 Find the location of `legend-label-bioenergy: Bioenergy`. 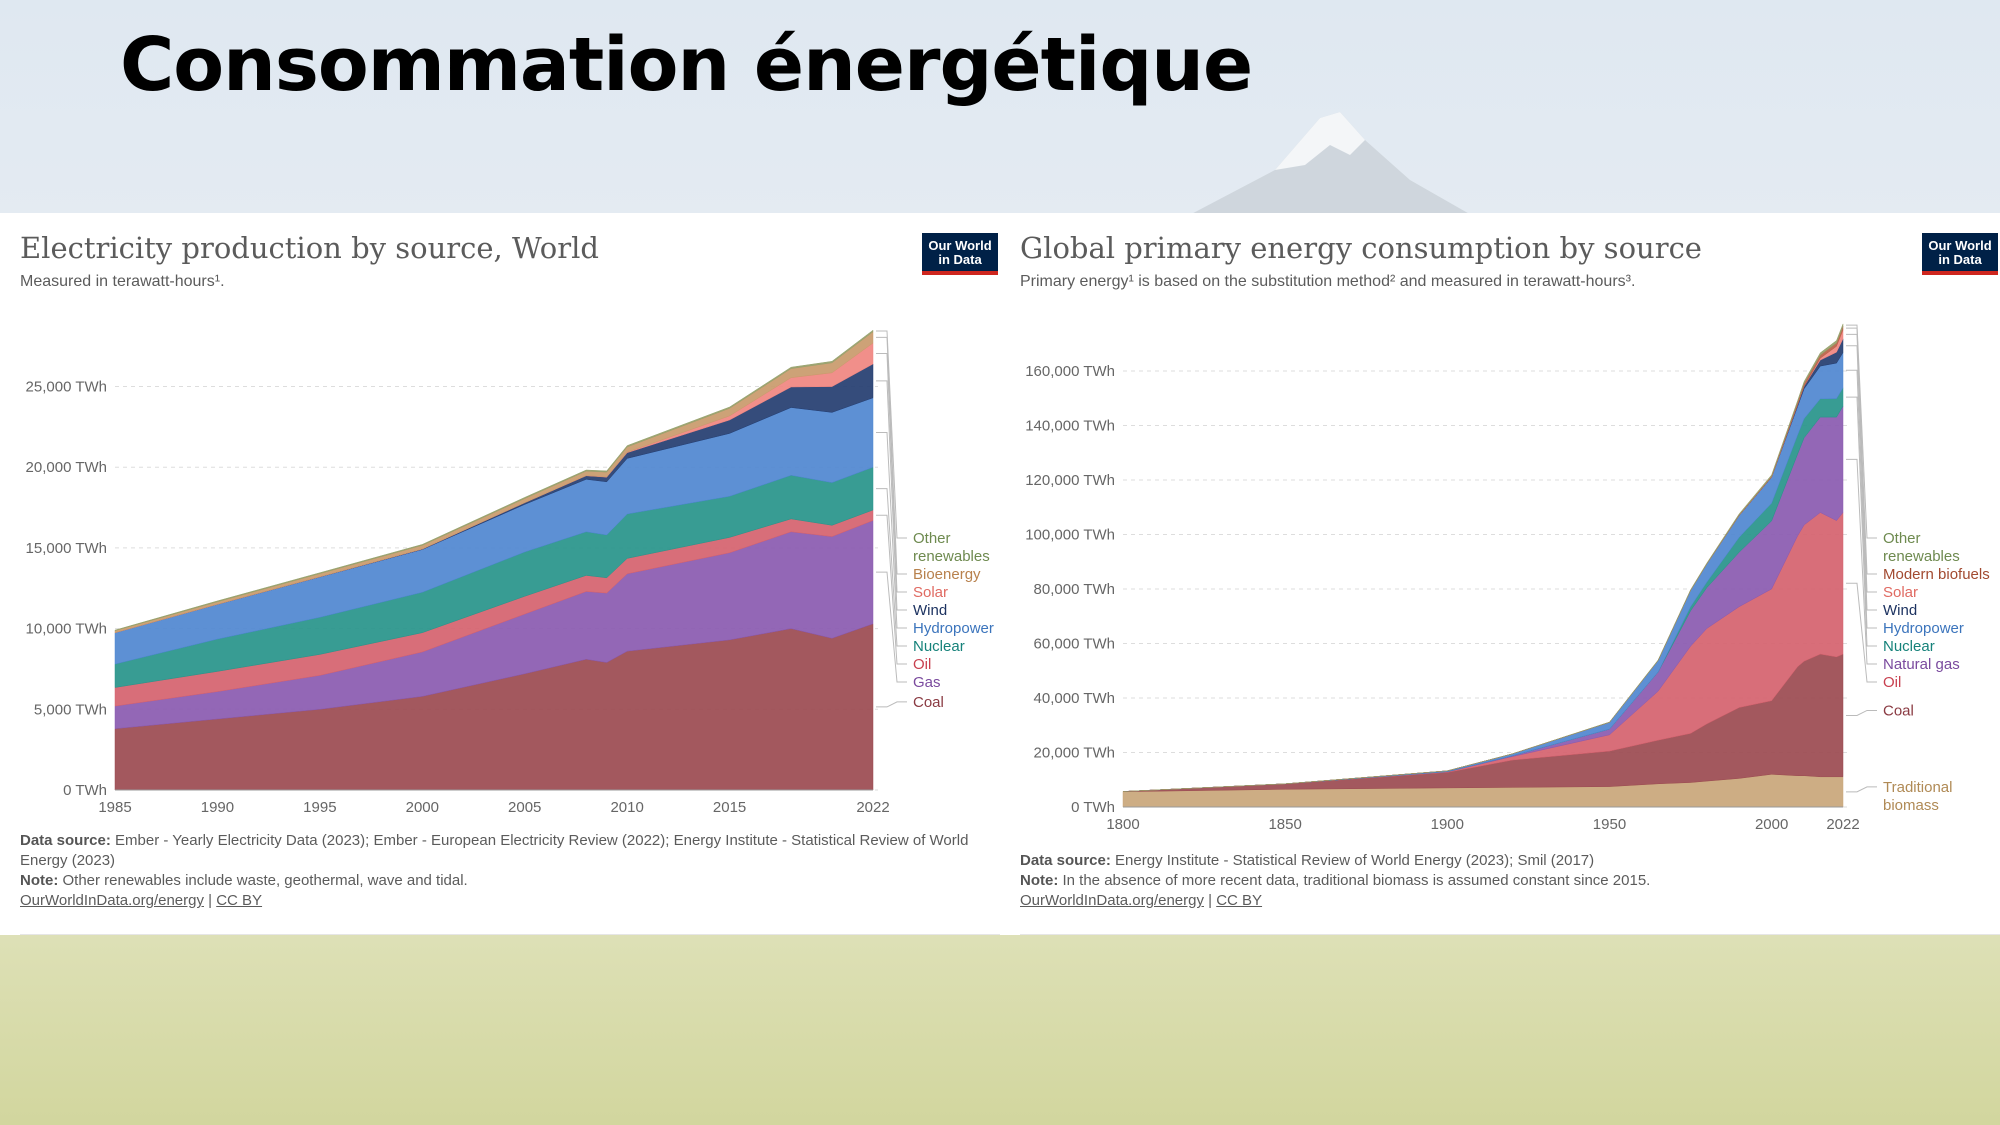

legend-label-bioenergy: Bioenergy is located at coordinates (947, 574).